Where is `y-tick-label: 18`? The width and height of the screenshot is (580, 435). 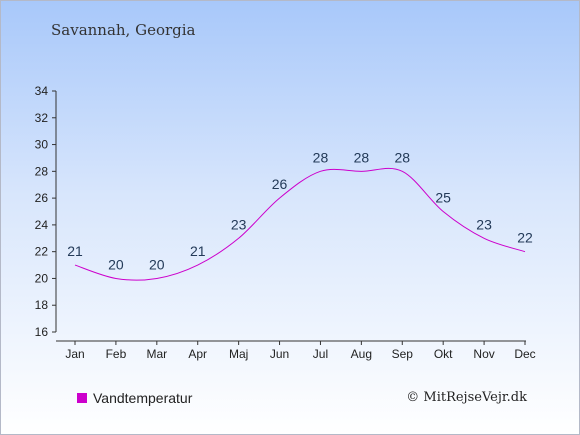 y-tick-label: 18 is located at coordinates (42, 305).